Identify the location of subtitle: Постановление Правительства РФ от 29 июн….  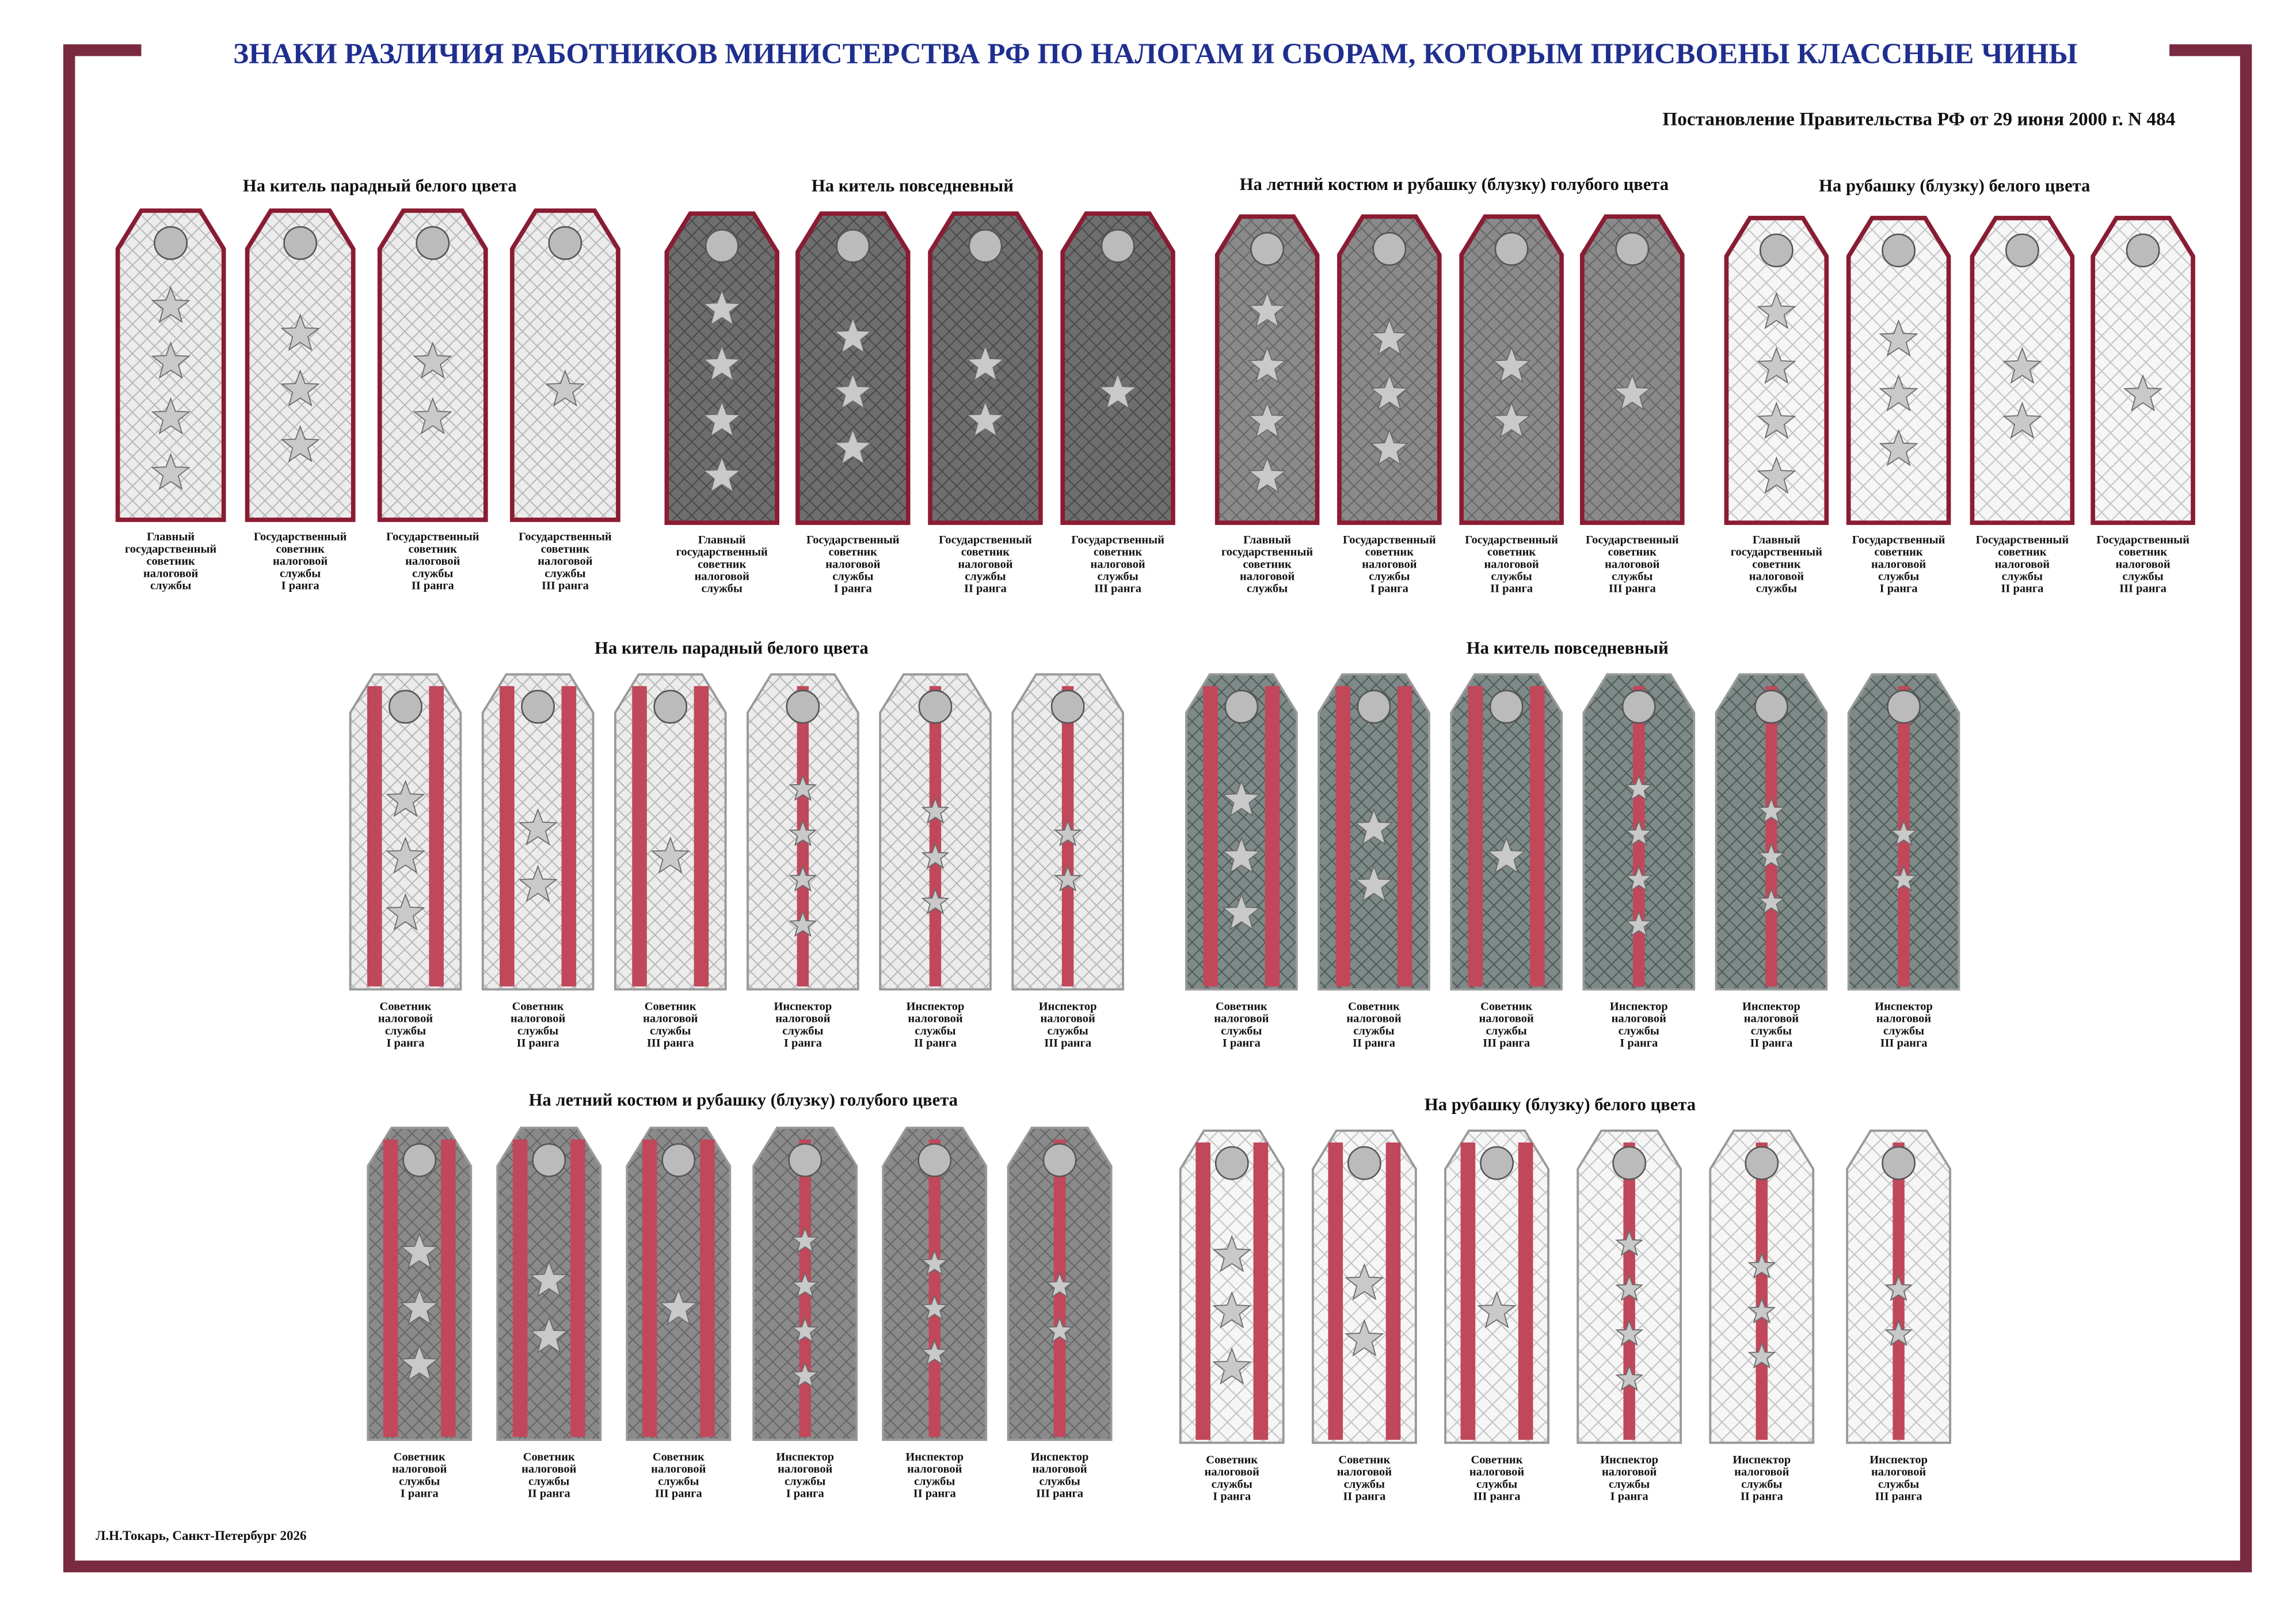
(1918, 119).